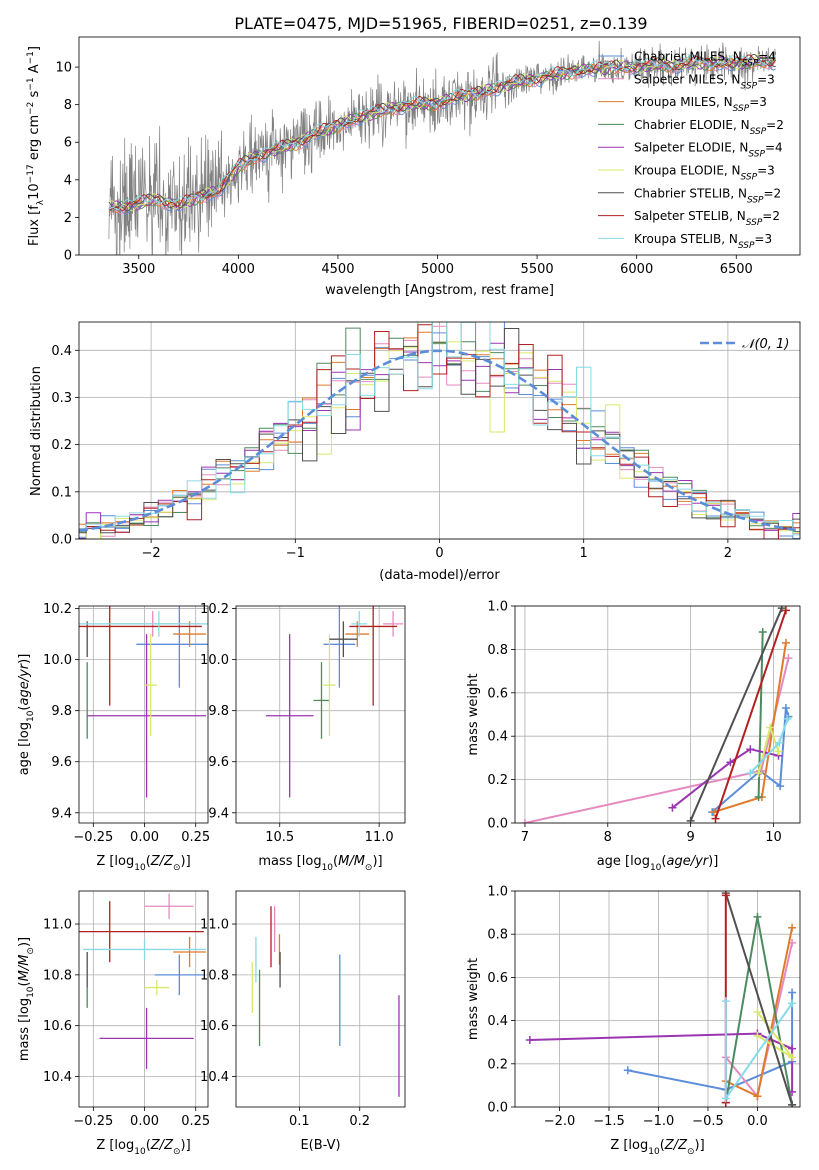 The width and height of the screenshot is (819, 1170). Describe the element at coordinates (750, 728) in the screenshot. I see `weight-line-kroupa_miles` at that location.